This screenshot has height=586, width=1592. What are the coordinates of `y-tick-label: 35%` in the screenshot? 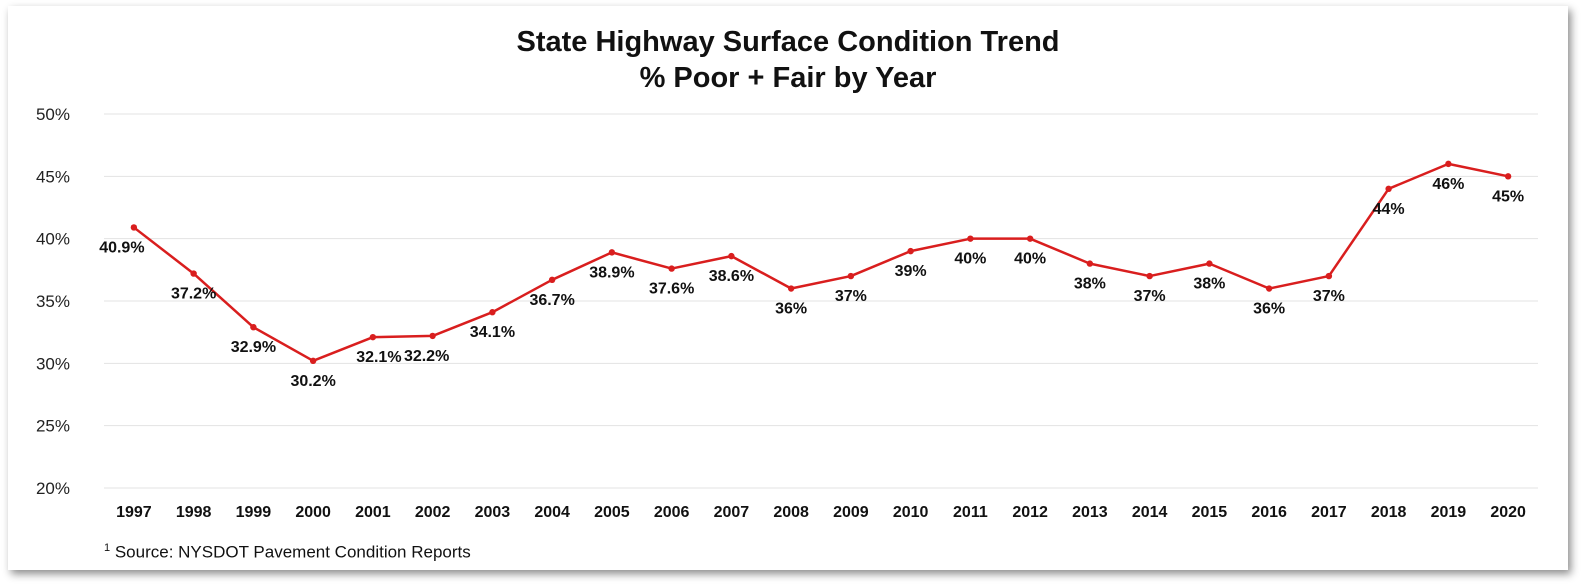 It's located at (53, 301).